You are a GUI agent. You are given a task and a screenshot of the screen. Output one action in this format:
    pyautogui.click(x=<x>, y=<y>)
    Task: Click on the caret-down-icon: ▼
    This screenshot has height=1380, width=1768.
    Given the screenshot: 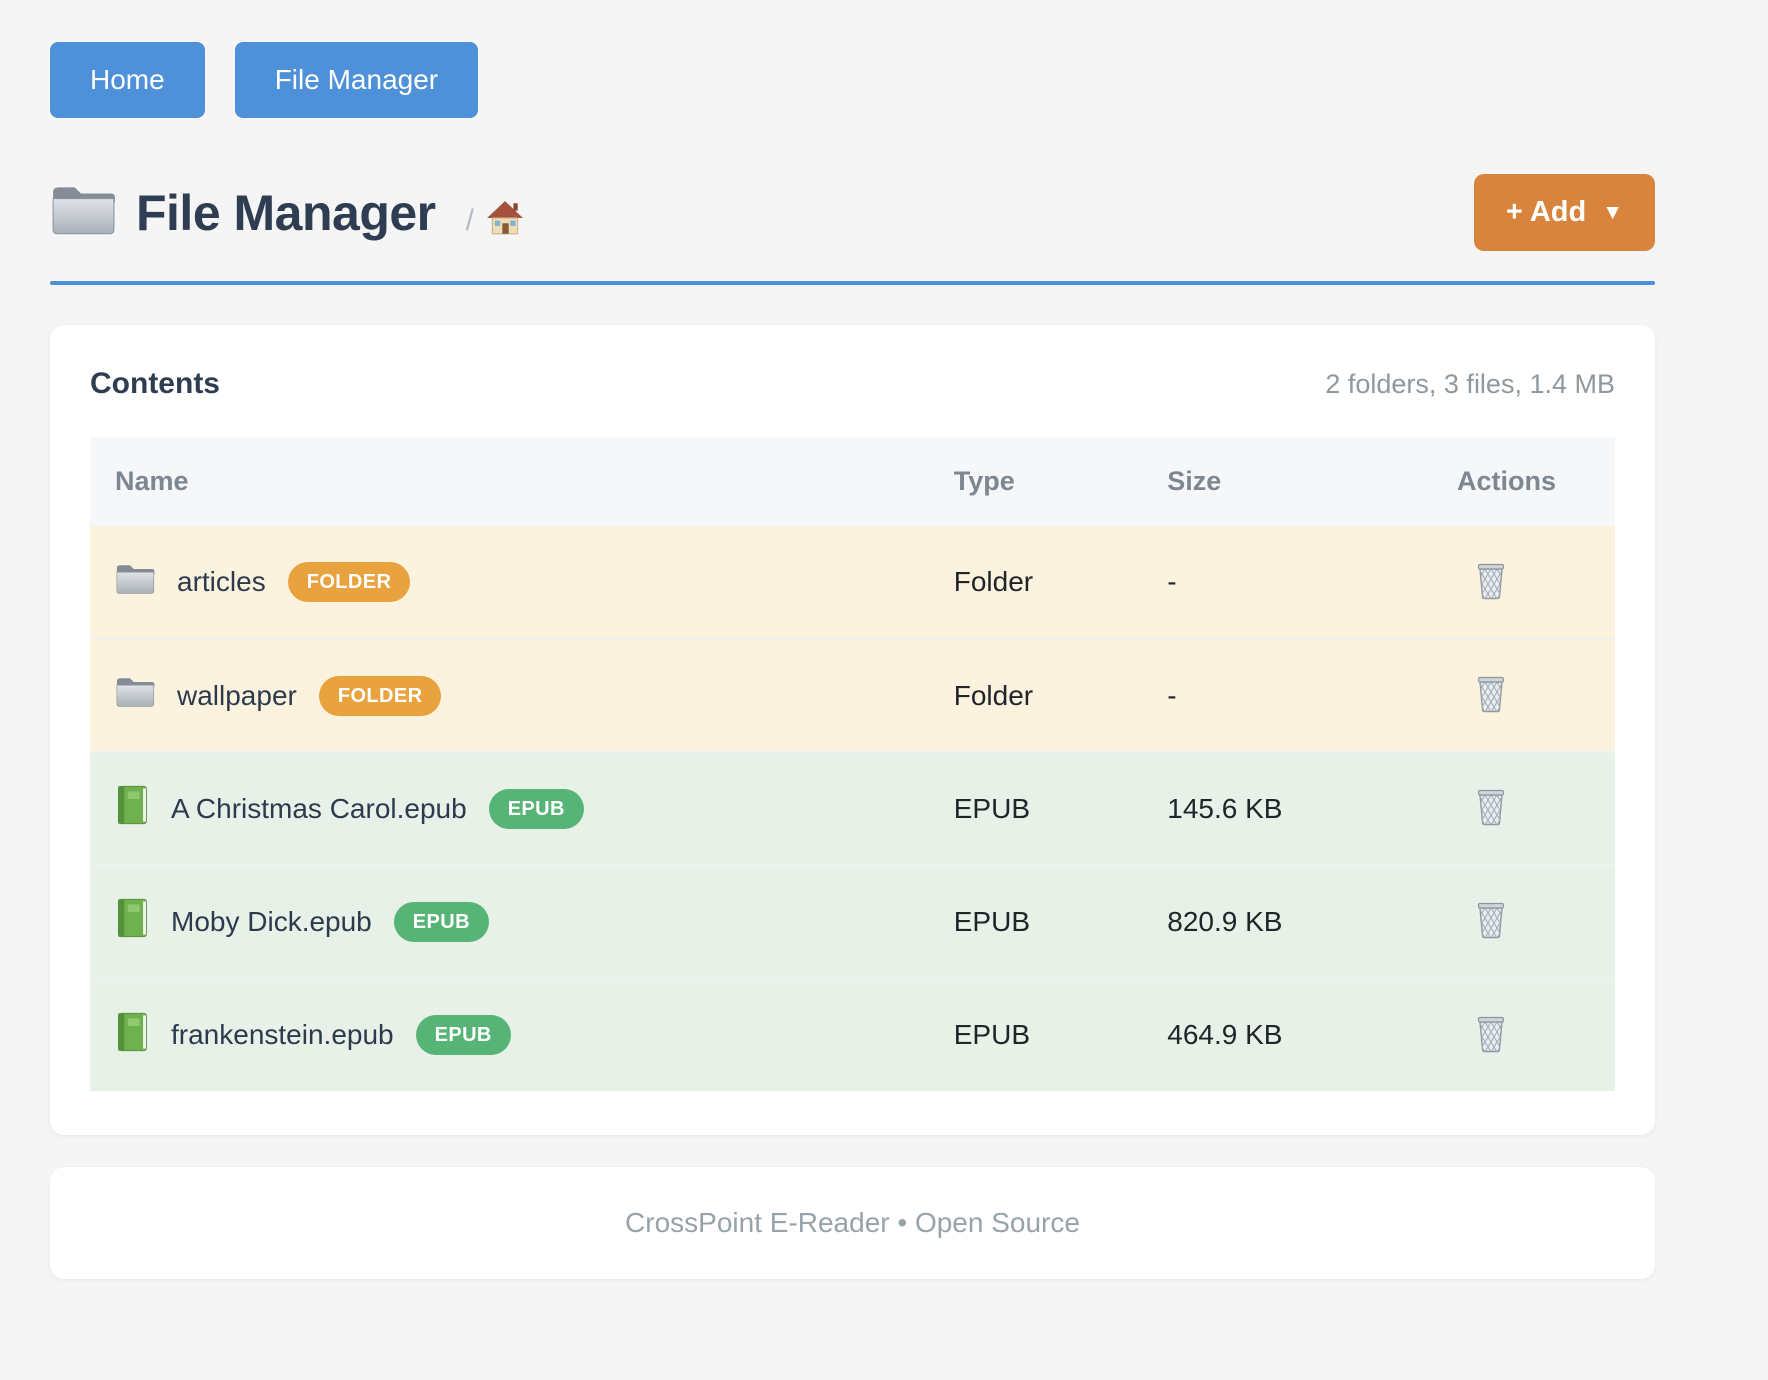 What is the action you would take?
    pyautogui.click(x=1612, y=212)
    